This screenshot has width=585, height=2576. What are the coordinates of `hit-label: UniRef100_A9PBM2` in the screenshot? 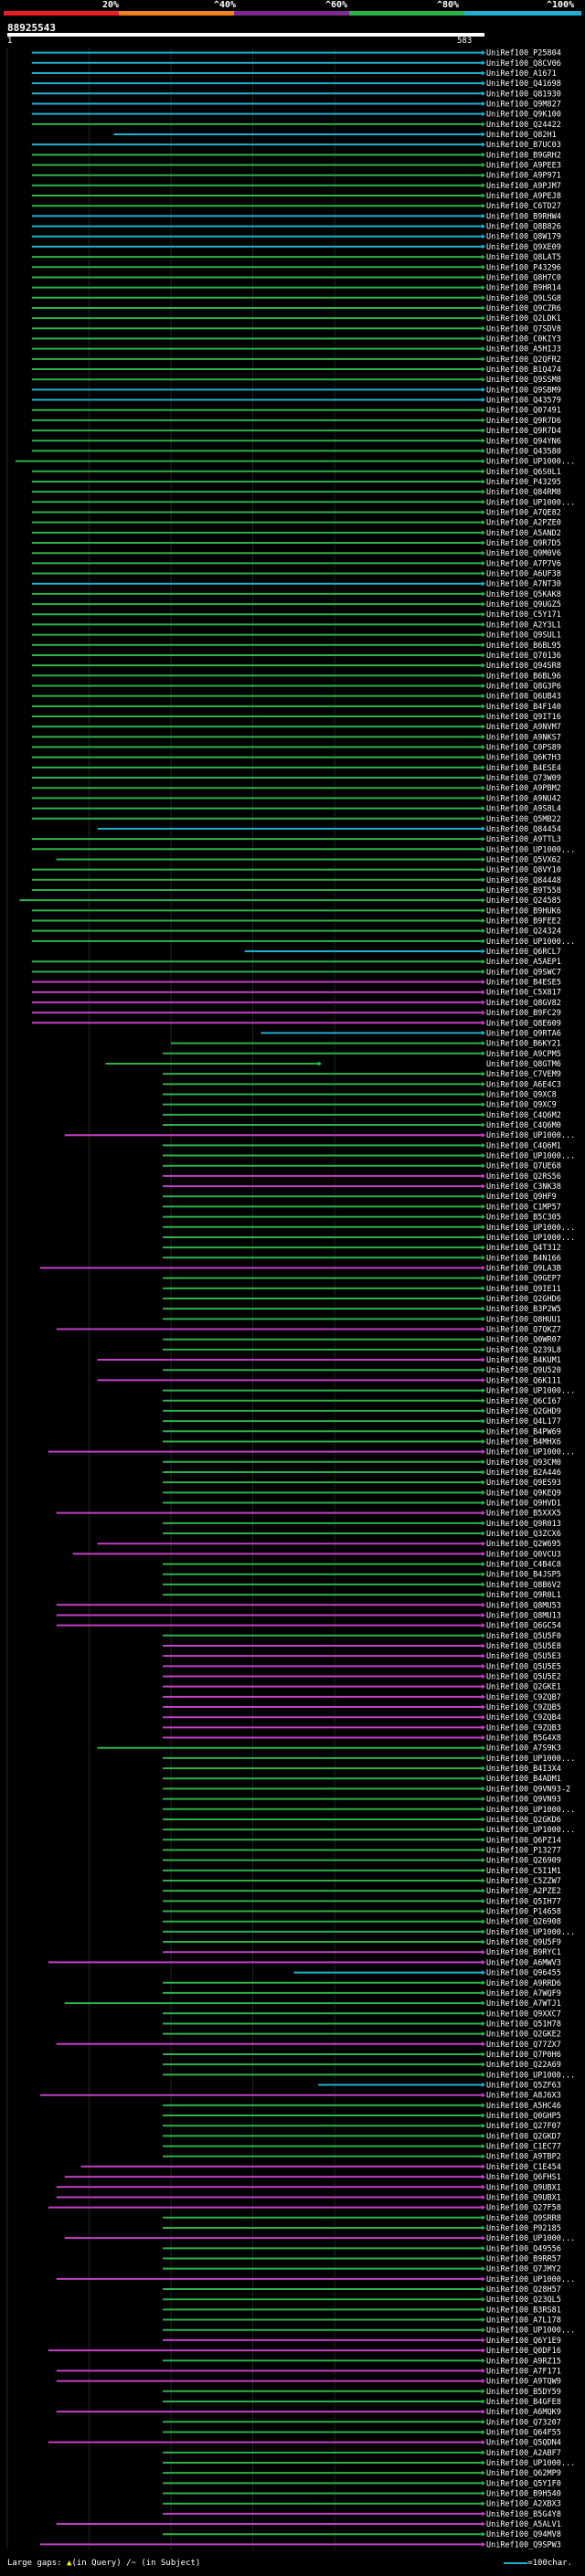 It's located at (523, 788).